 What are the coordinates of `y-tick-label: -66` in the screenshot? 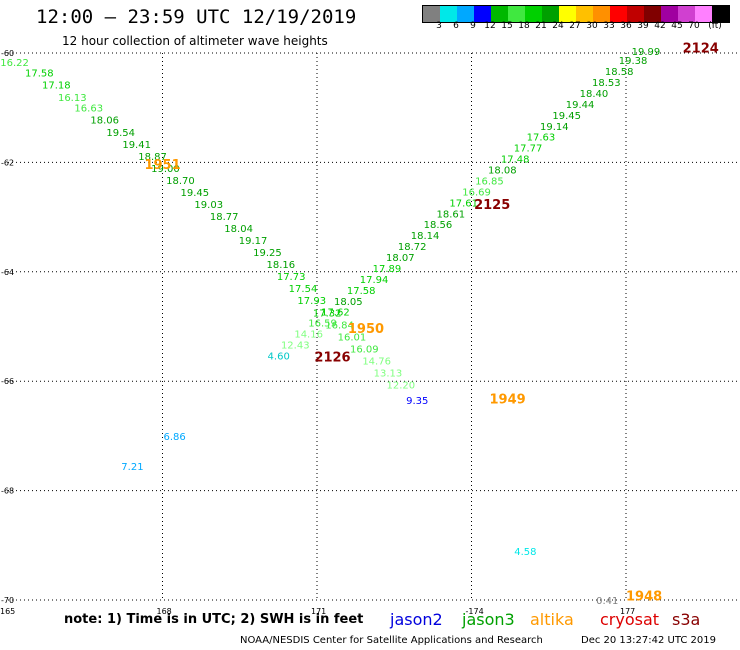 It's located at (7, 381).